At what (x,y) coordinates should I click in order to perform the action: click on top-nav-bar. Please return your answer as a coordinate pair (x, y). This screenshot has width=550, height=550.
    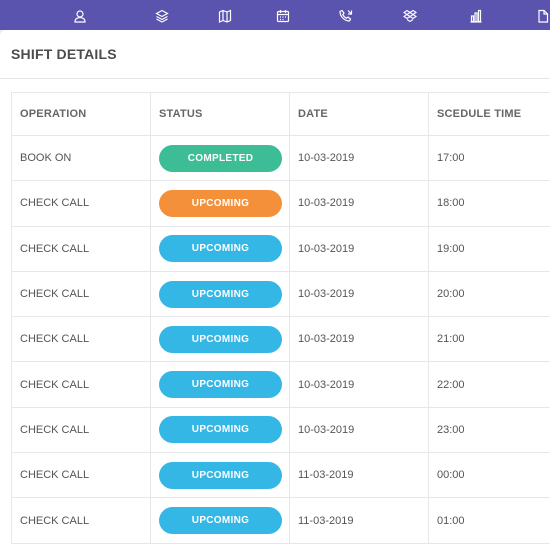
    Looking at the image, I should click on (275, 15).